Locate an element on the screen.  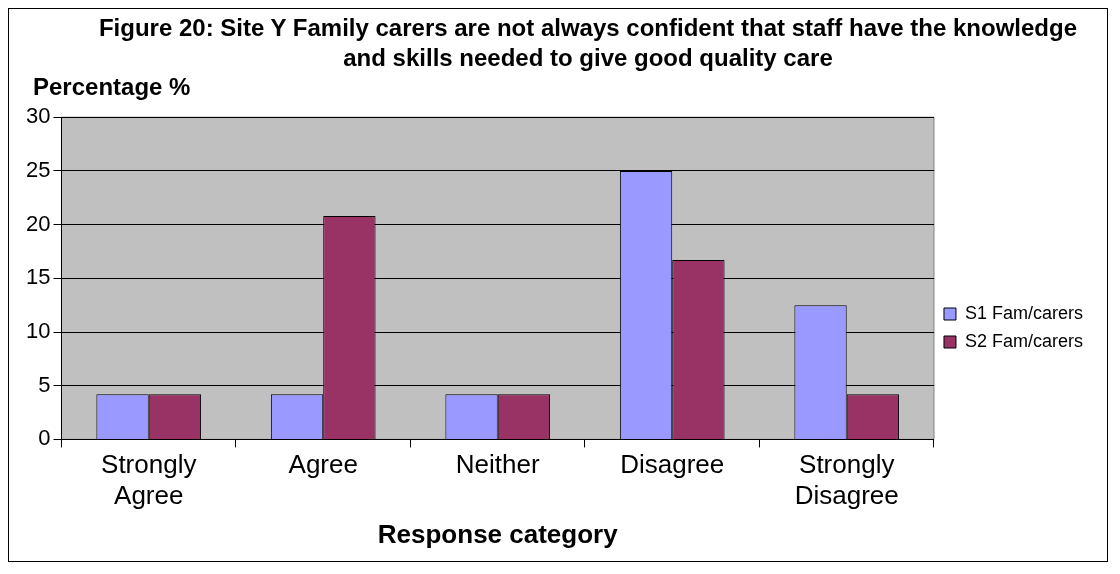
legend-label: S2 Fam/carers is located at coordinates (1023, 340).